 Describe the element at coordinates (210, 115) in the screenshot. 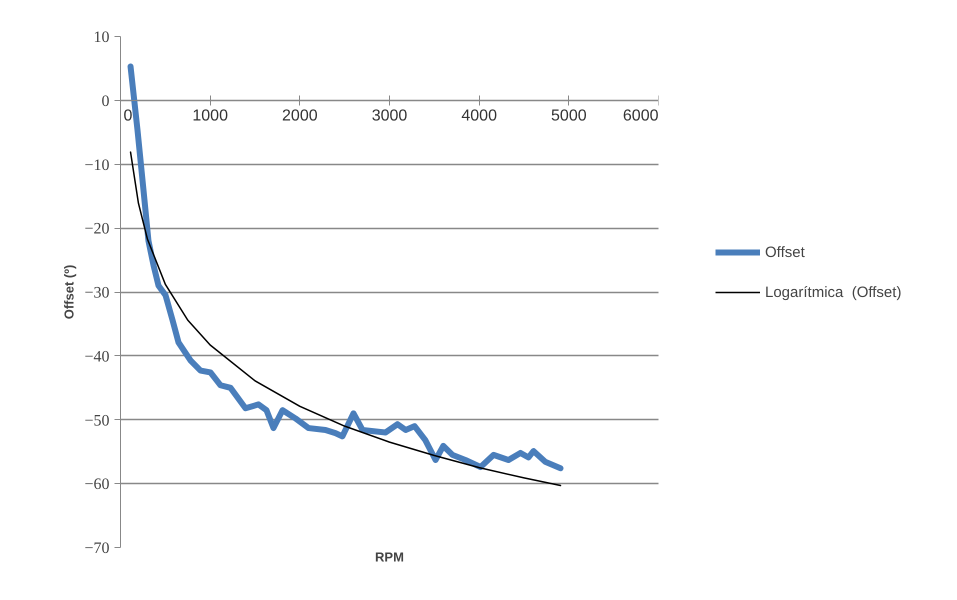

I see `x-tick-label: 1000` at that location.